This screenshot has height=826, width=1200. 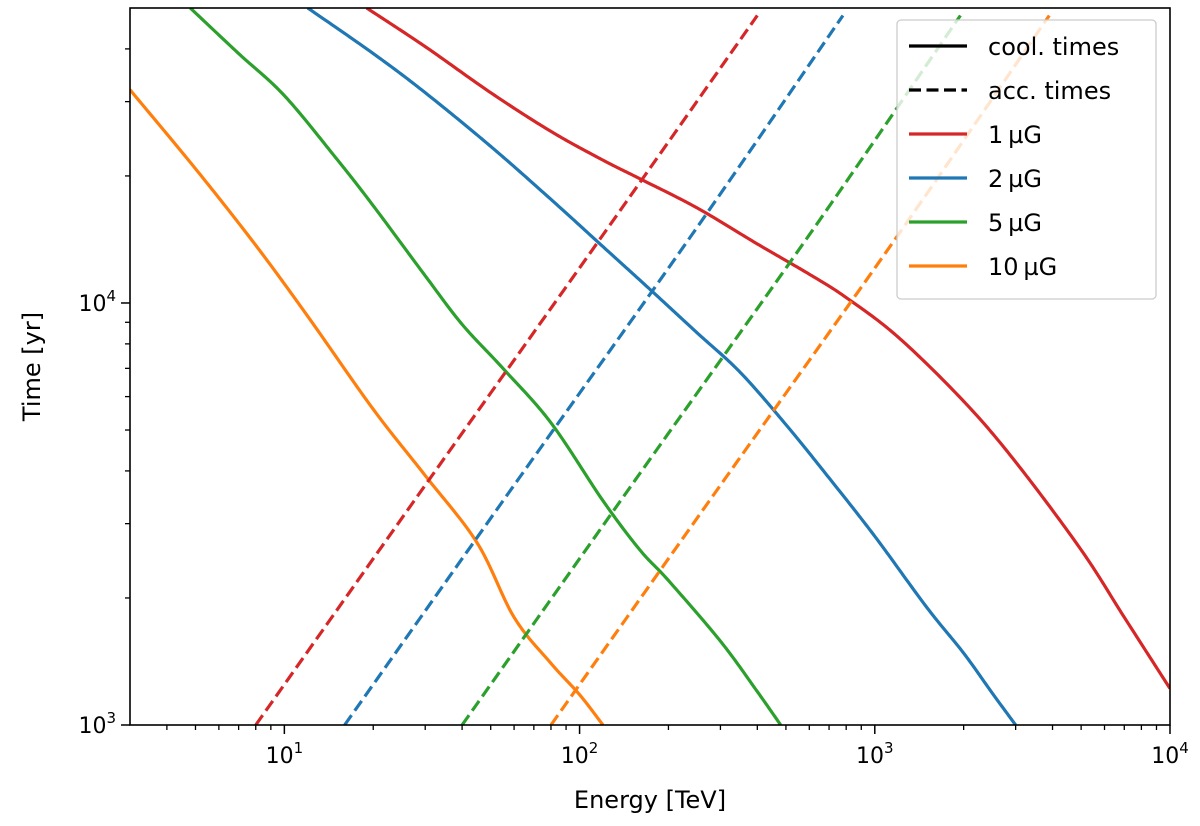 I want to click on x-tick-label: 10³, so click(x=875, y=754).